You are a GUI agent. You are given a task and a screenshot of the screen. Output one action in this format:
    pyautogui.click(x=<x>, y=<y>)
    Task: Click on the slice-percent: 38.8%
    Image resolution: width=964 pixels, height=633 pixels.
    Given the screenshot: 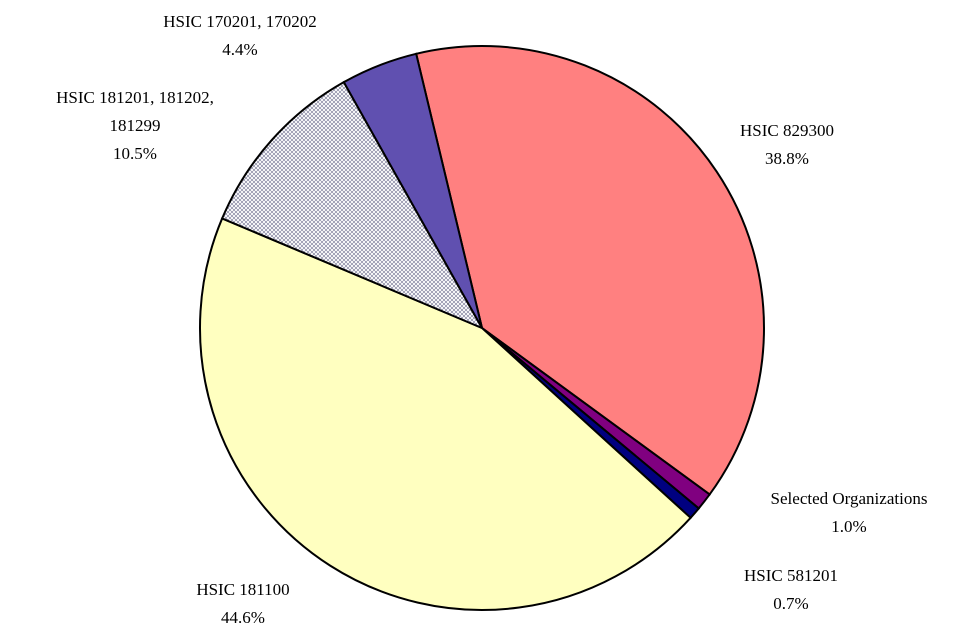 What is the action you would take?
    pyautogui.click(x=787, y=158)
    